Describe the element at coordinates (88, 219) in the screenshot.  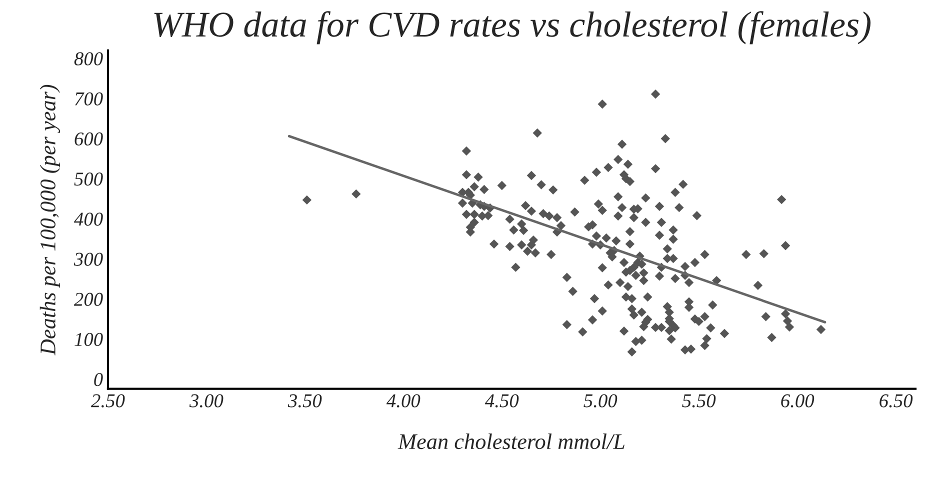
I see `y-tick-label: 400` at that location.